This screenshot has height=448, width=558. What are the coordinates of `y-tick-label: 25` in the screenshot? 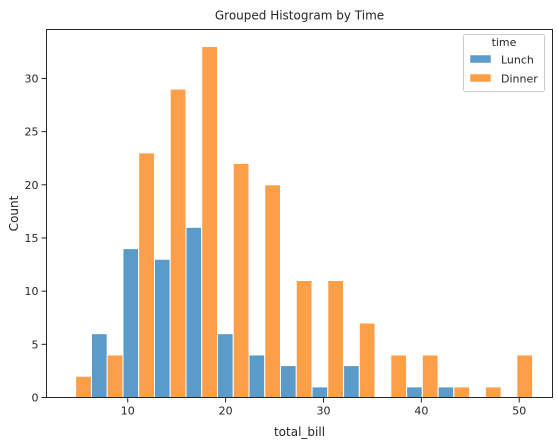 It's located at (32, 132).